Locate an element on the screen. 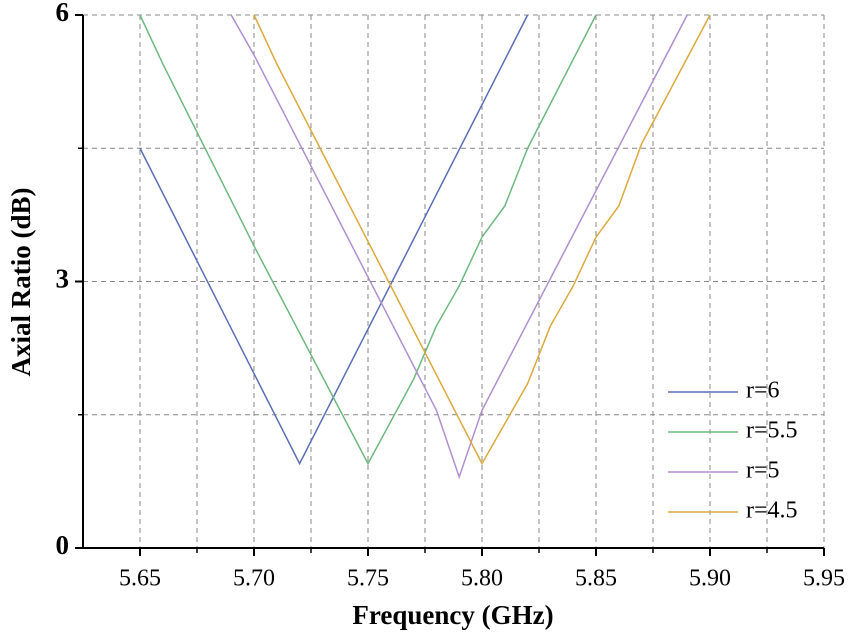 The image size is (850, 642). legend-label: r=4.5 is located at coordinates (772, 511).